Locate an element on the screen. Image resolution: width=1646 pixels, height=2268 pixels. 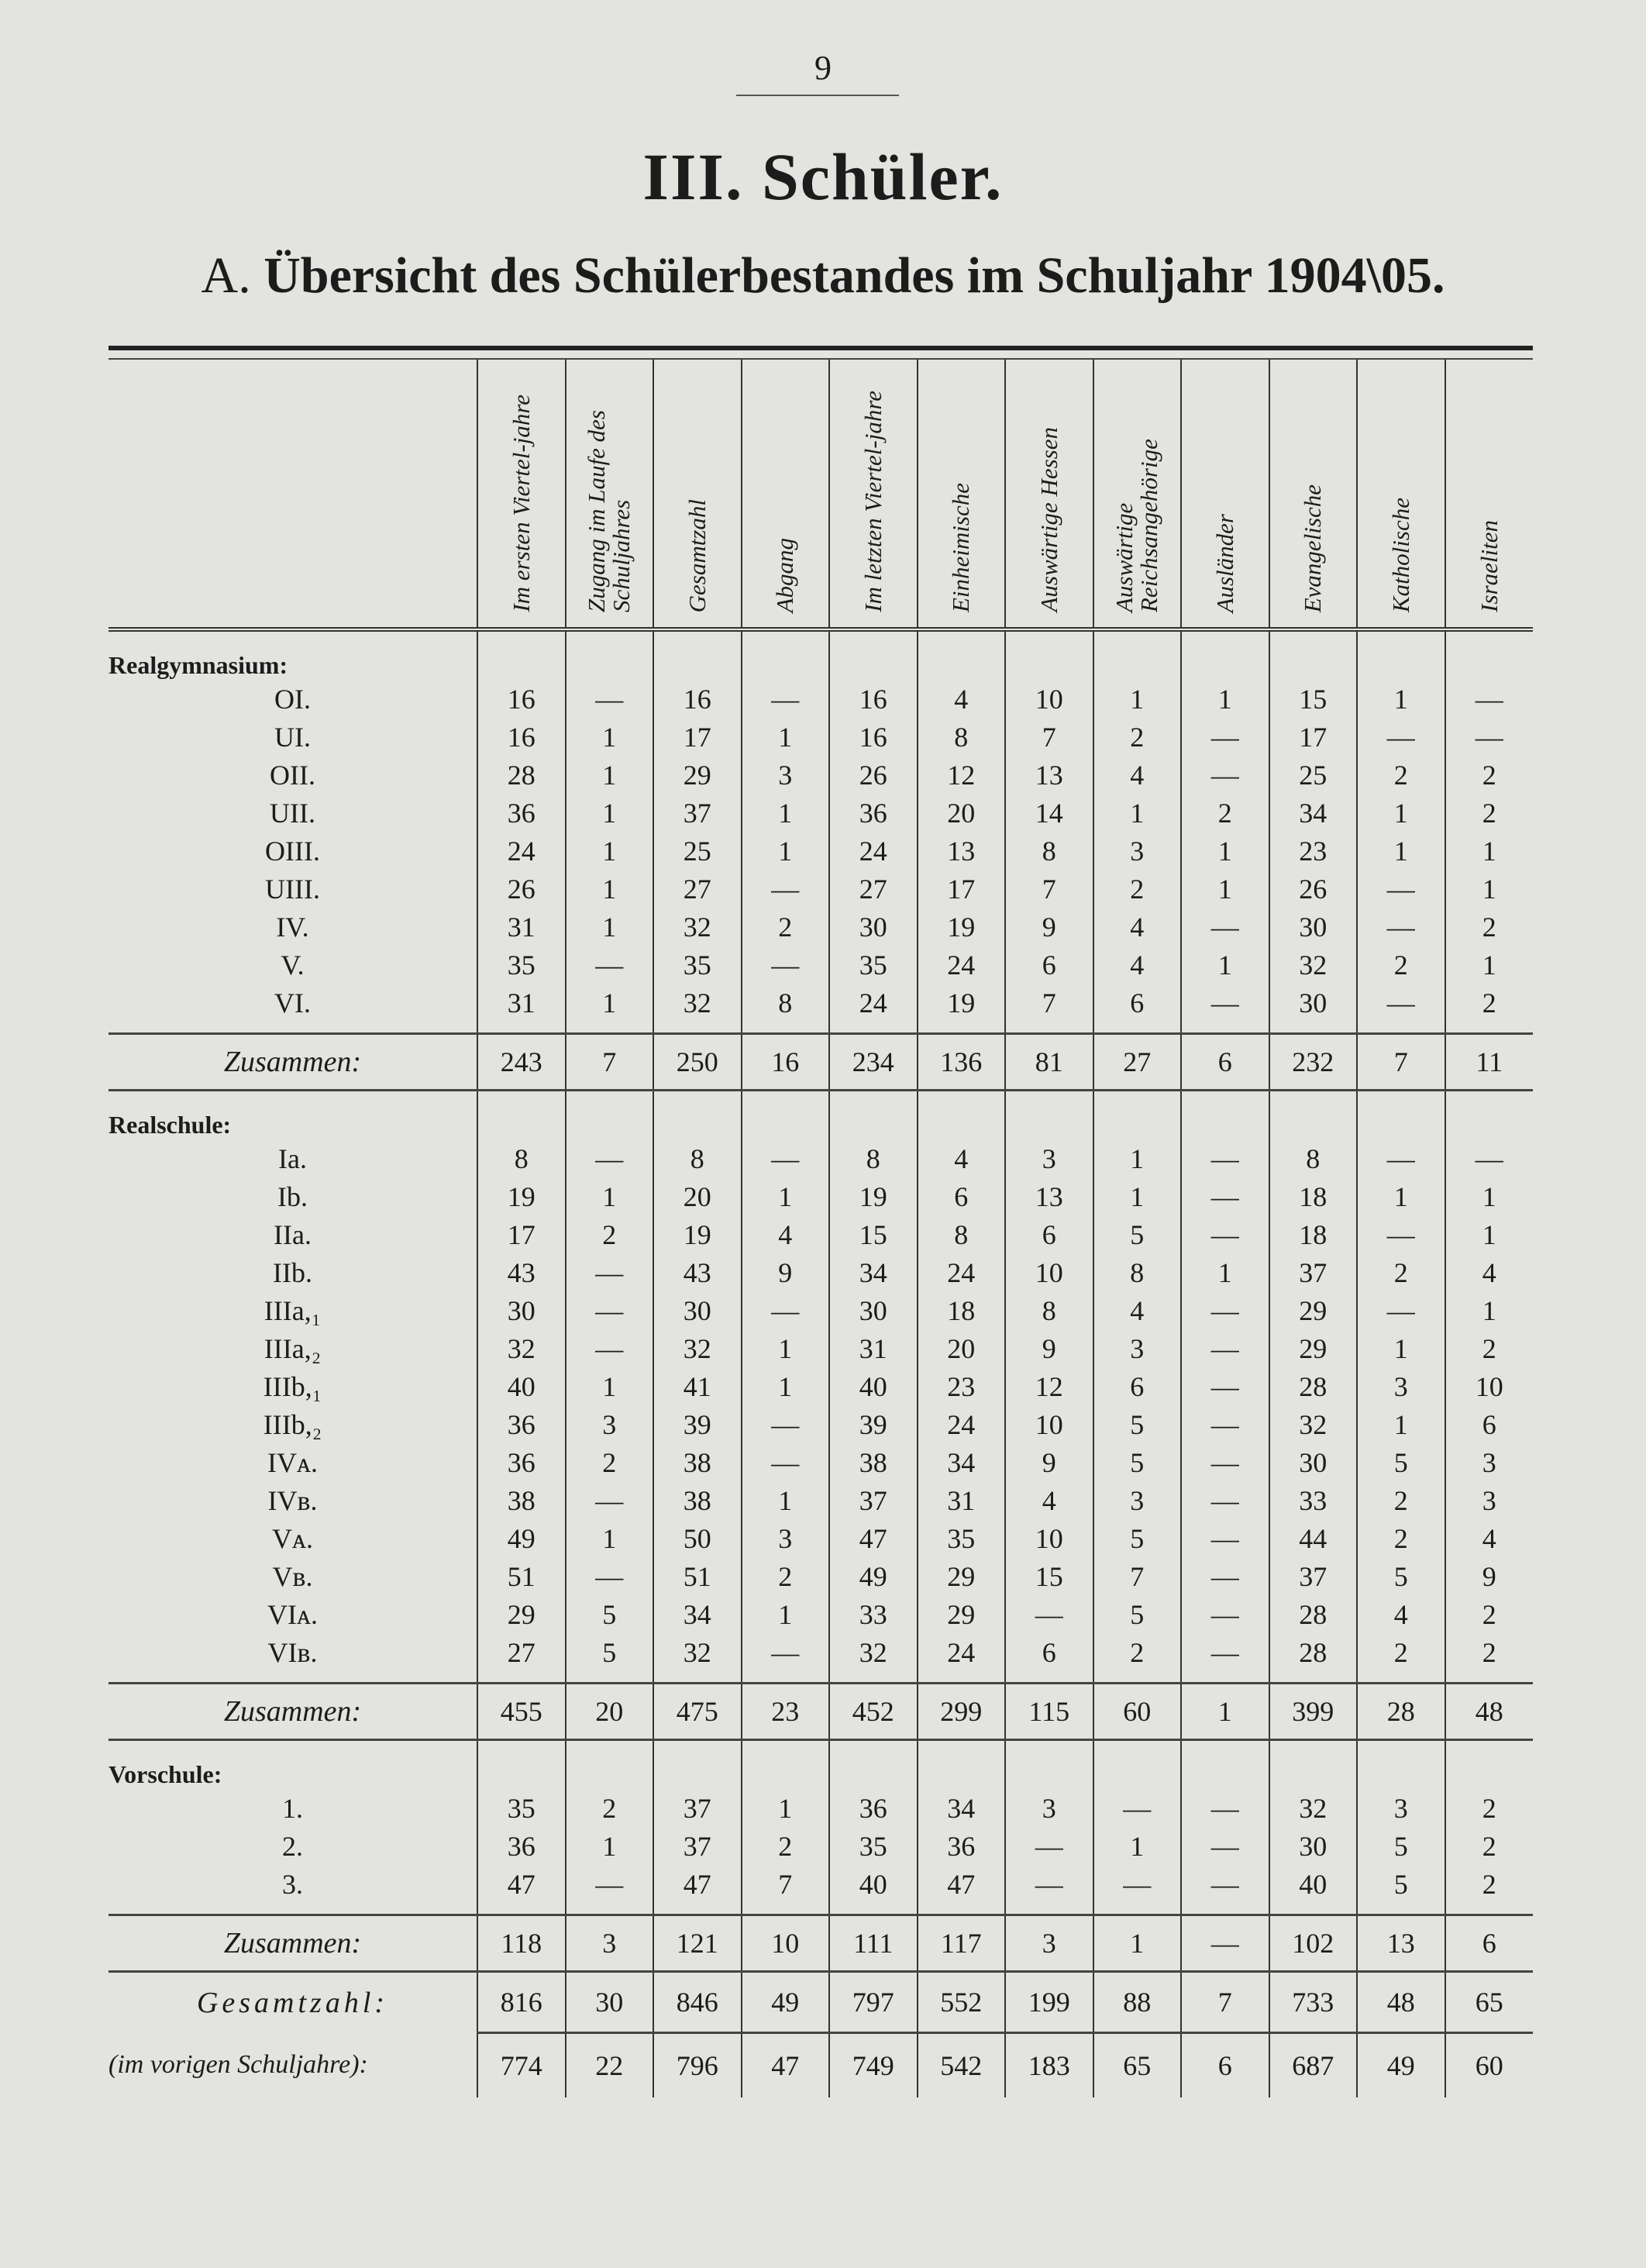
spacer-row is located at coordinates (820, 1028).